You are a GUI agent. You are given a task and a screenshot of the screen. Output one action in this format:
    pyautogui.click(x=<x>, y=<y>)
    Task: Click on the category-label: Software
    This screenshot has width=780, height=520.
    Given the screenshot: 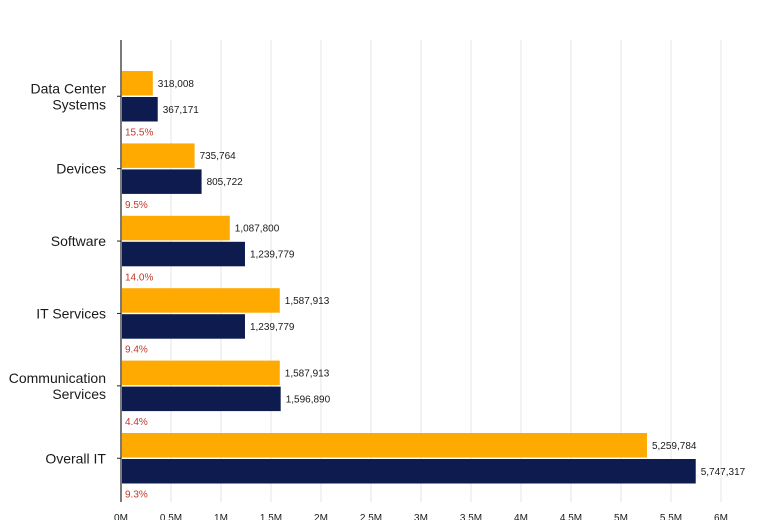 What is the action you would take?
    pyautogui.click(x=78, y=241)
    